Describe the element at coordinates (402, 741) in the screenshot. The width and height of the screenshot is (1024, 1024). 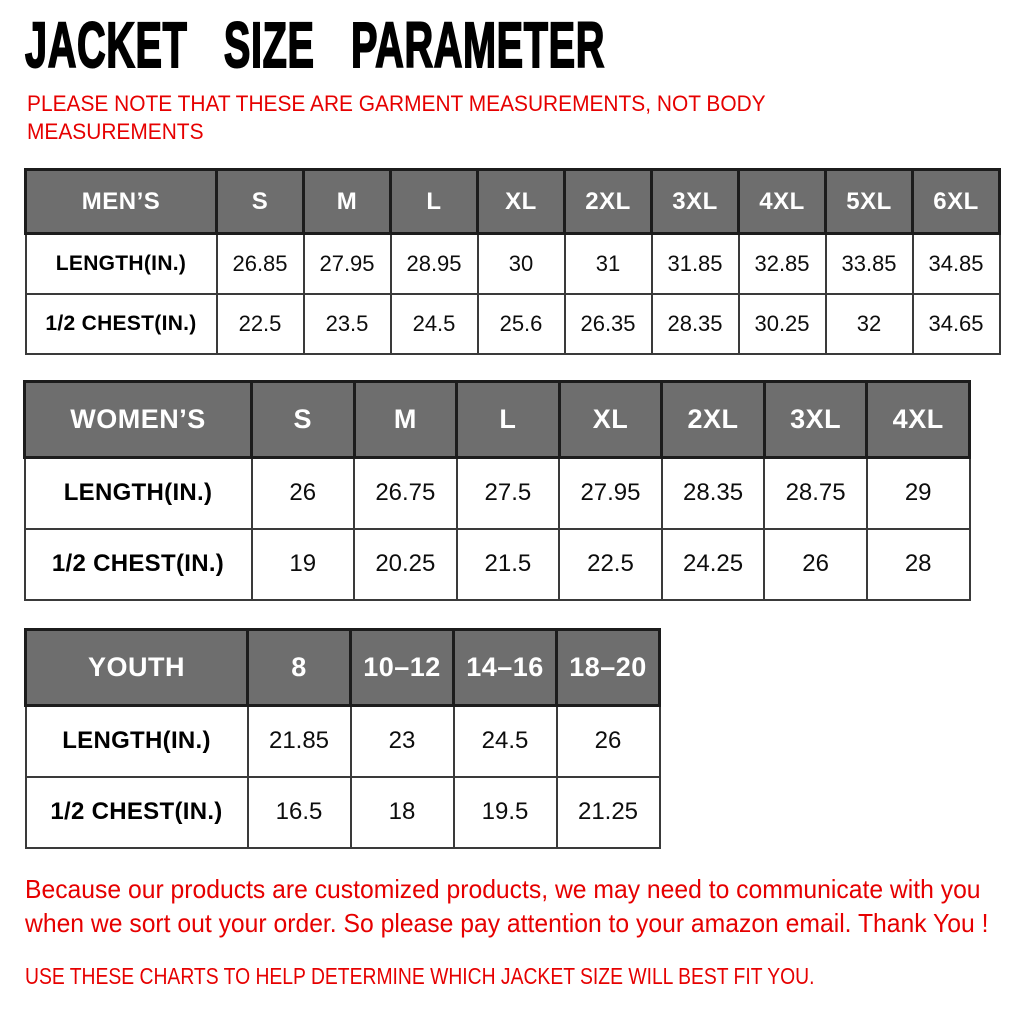
I see `youth-value-cell: 23` at that location.